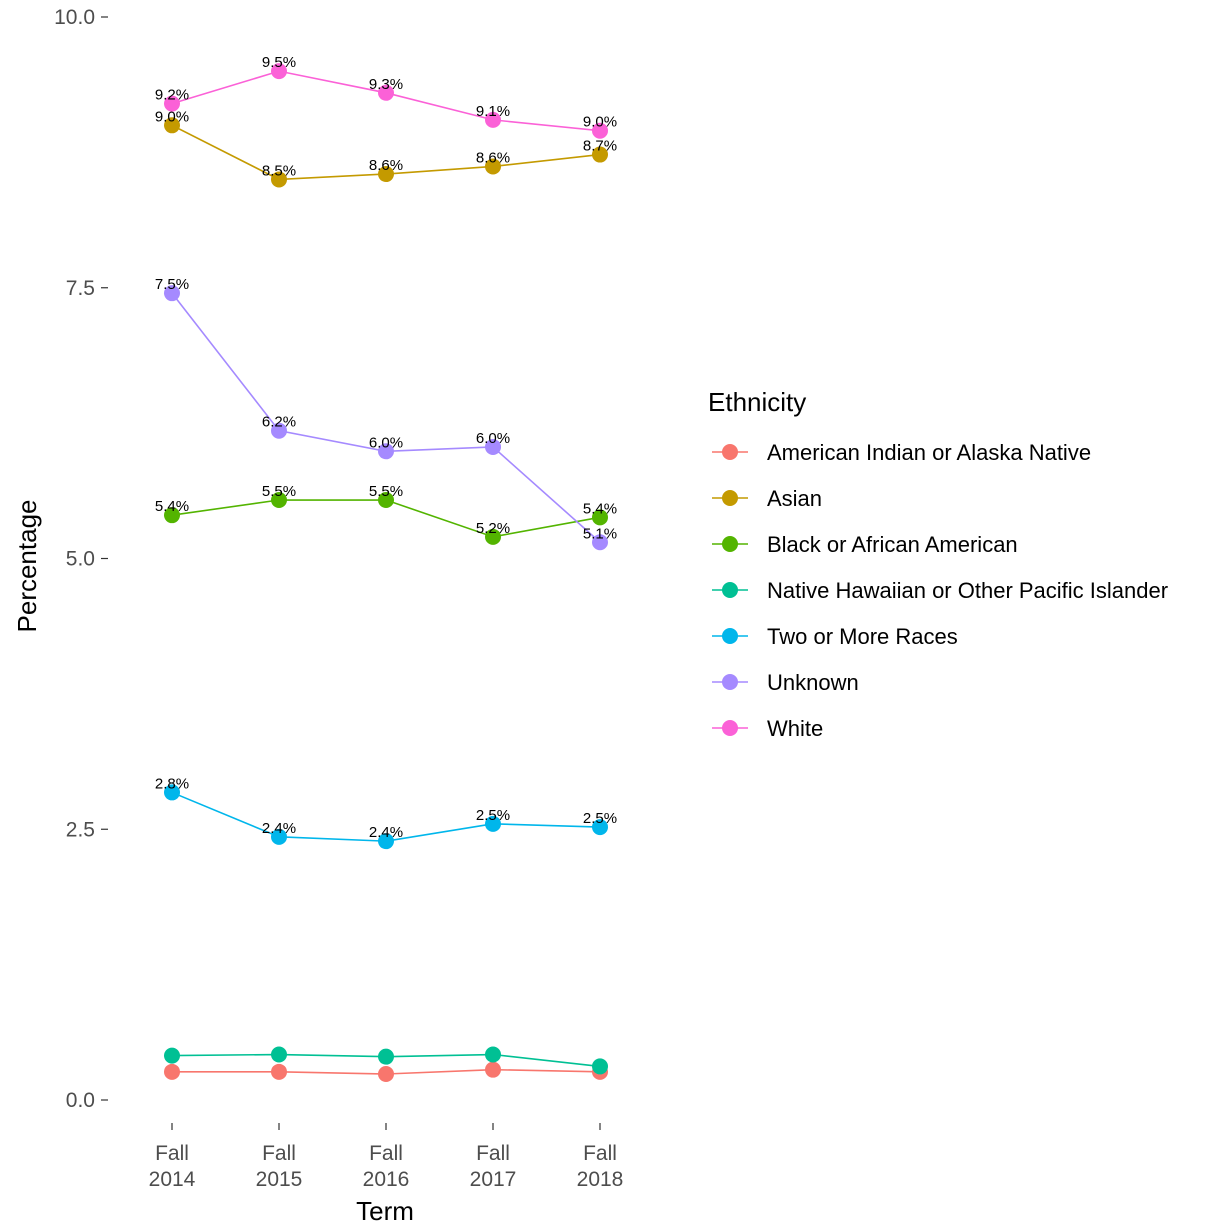  Describe the element at coordinates (172, 783) in the screenshot. I see `data-label: 2.8%` at that location.